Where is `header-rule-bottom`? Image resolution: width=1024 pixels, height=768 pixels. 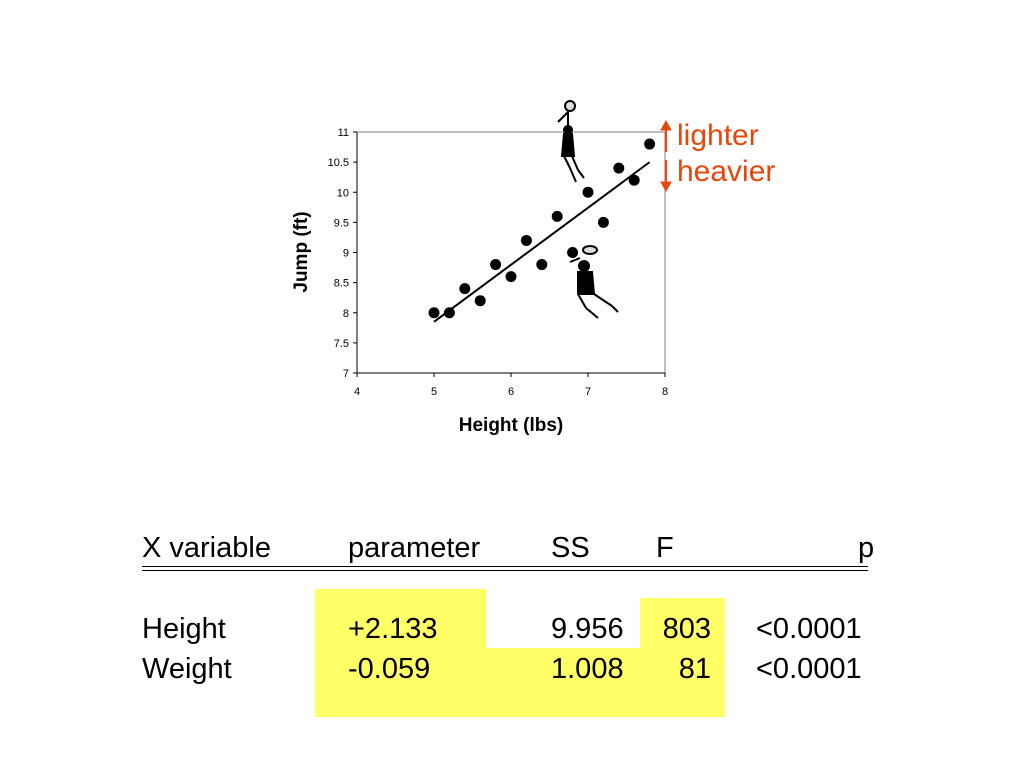
header-rule-bottom is located at coordinates (505, 570).